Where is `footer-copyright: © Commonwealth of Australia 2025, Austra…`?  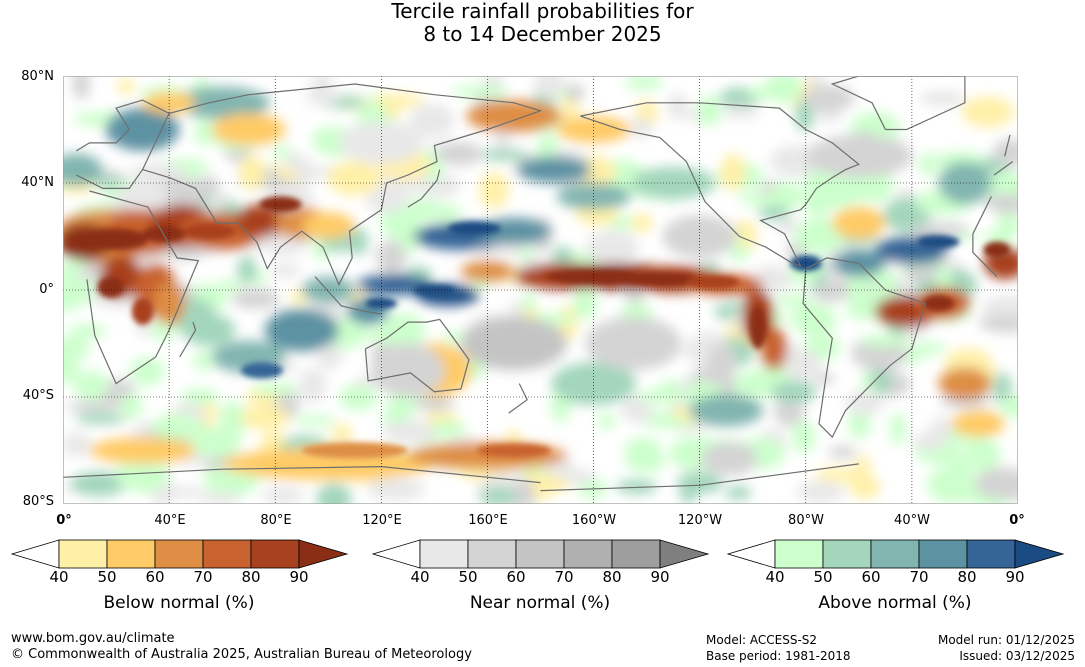 footer-copyright: © Commonwealth of Australia 2025, Austra… is located at coordinates (241, 654).